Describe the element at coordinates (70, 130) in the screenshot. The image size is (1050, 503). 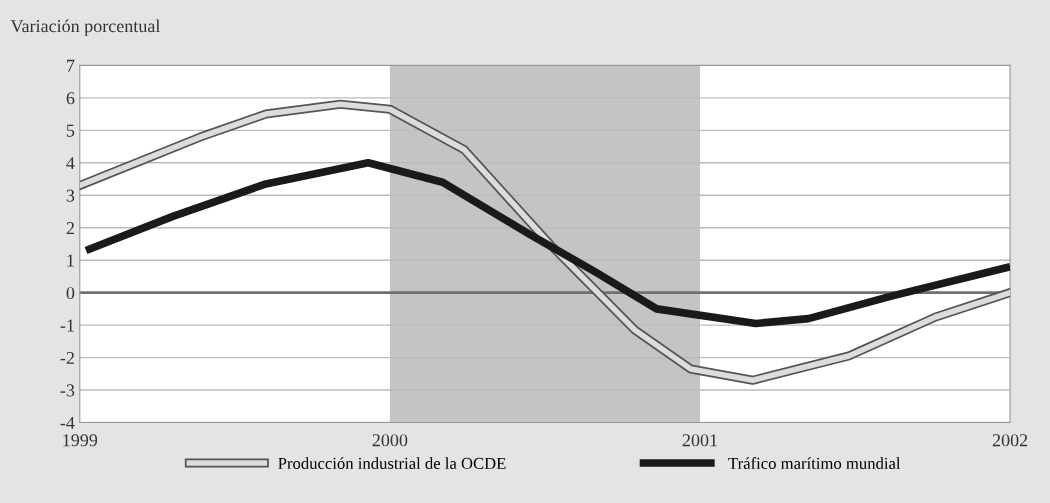
I see `y-tick-label: 5` at that location.